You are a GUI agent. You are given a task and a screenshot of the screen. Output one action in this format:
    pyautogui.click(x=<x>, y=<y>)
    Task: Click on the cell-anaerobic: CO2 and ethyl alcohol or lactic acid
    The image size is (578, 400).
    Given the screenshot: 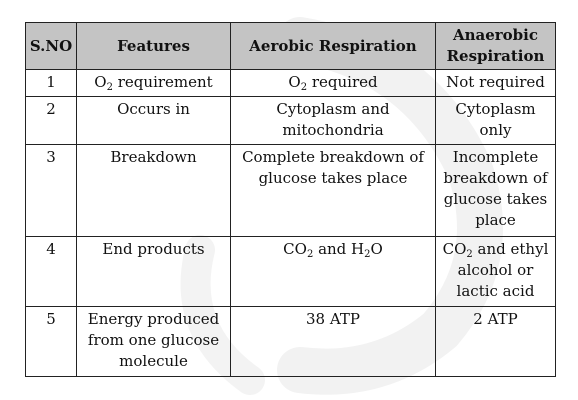 What is the action you would take?
    pyautogui.click(x=495, y=271)
    